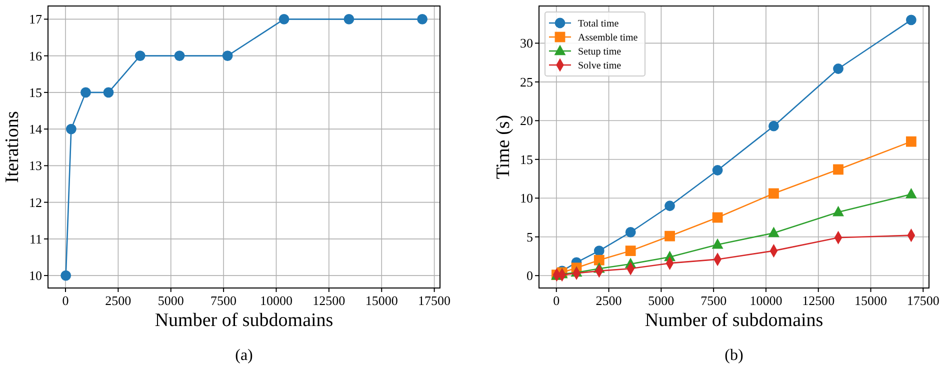 This screenshot has height=371, width=947. What do you see at coordinates (529, 276) in the screenshot?
I see `y-tick-label: 0` at bounding box center [529, 276].